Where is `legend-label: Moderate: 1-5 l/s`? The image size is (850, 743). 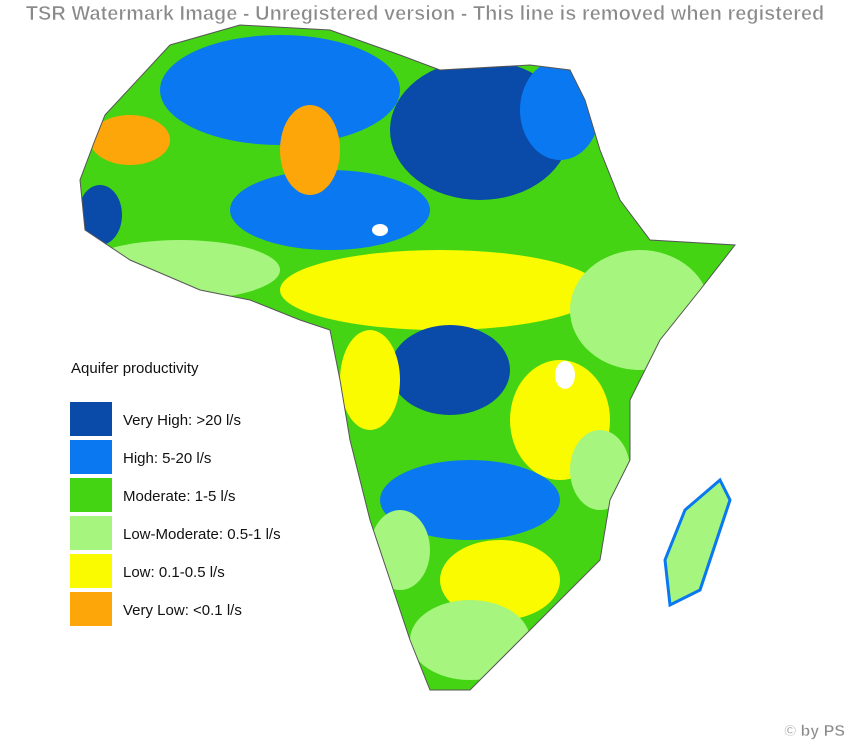
legend-label: Moderate: 1-5 l/s is located at coordinates (179, 496).